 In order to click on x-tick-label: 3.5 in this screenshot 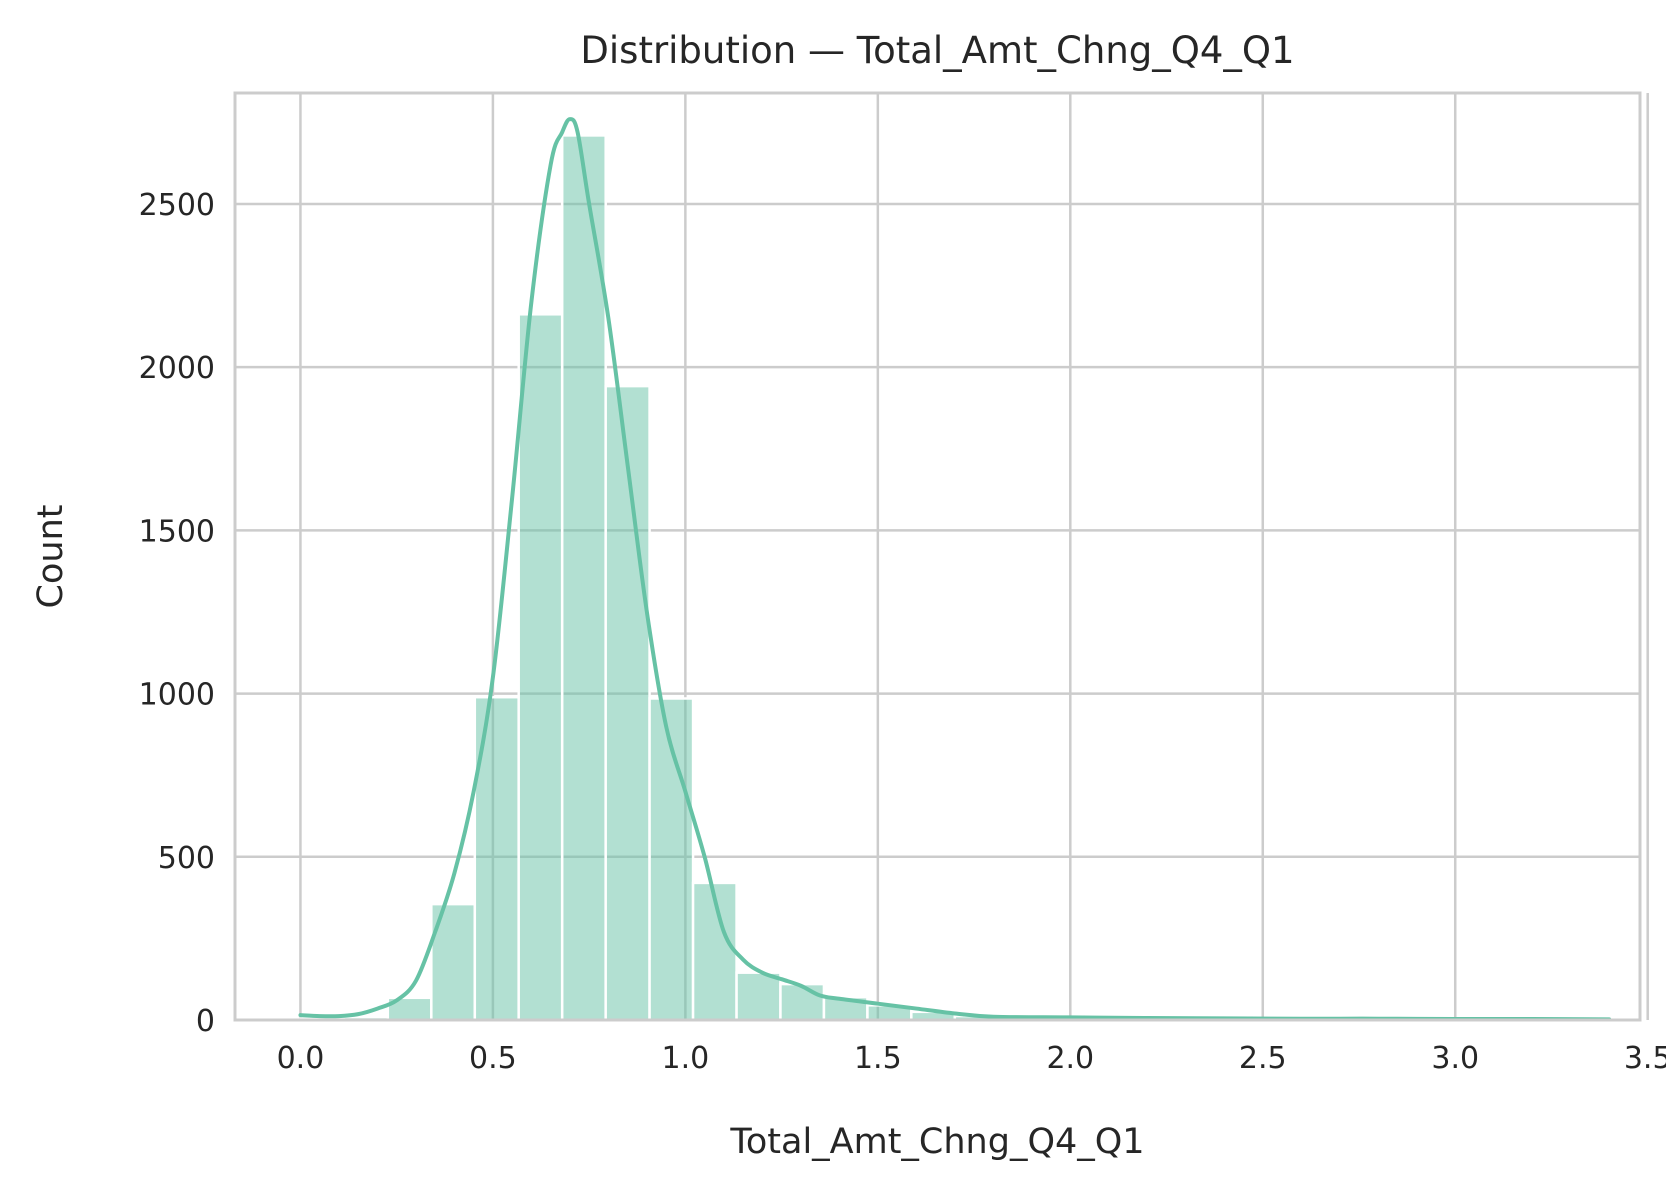, I will do `click(1645, 1058)`.